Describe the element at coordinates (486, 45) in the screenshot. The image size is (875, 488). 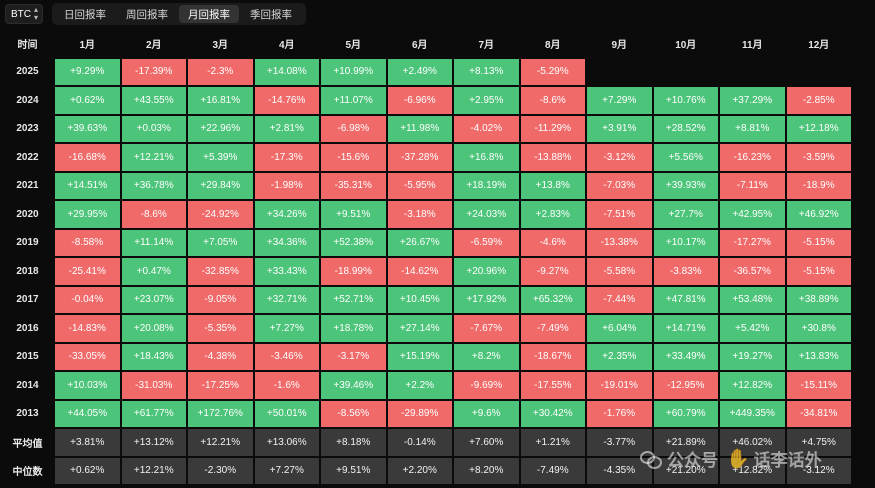
I see `month-header: 7月` at that location.